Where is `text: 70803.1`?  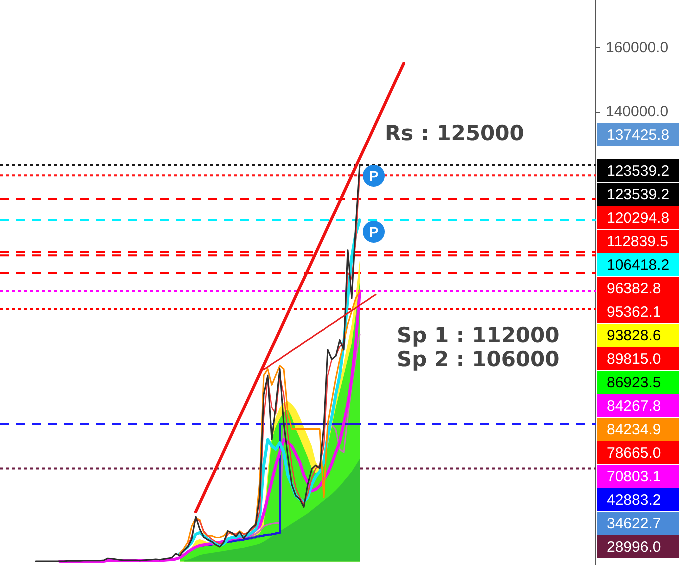 text: 70803.1 is located at coordinates (634, 477).